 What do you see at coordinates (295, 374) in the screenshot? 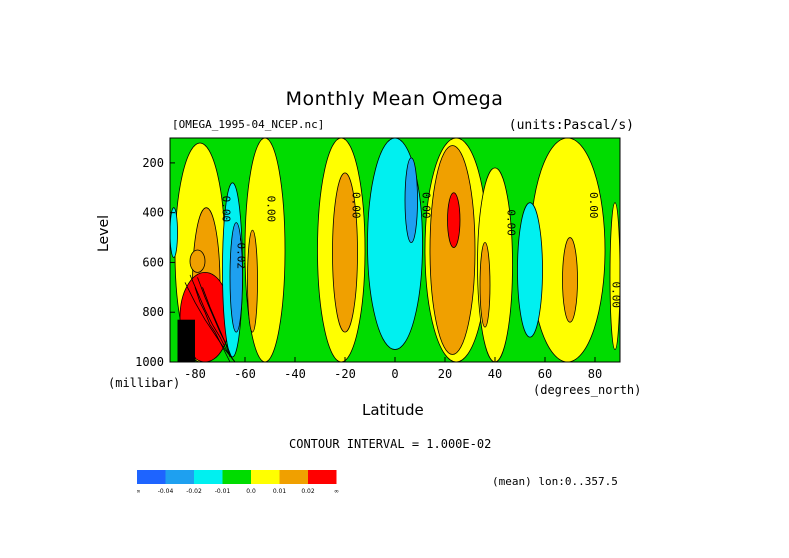
I see `x-tick-label: -40` at bounding box center [295, 374].